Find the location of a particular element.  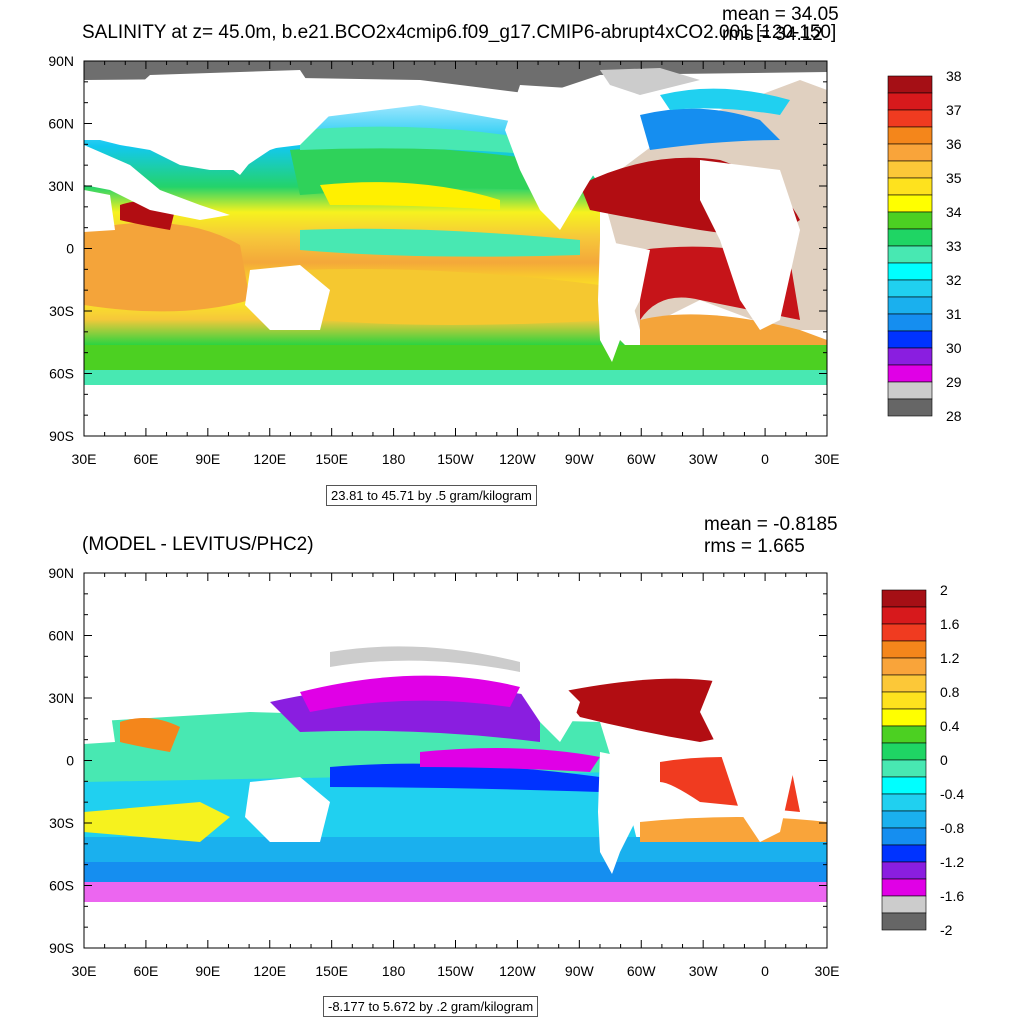

y-tick-label: 60S is located at coordinates (61, 374).